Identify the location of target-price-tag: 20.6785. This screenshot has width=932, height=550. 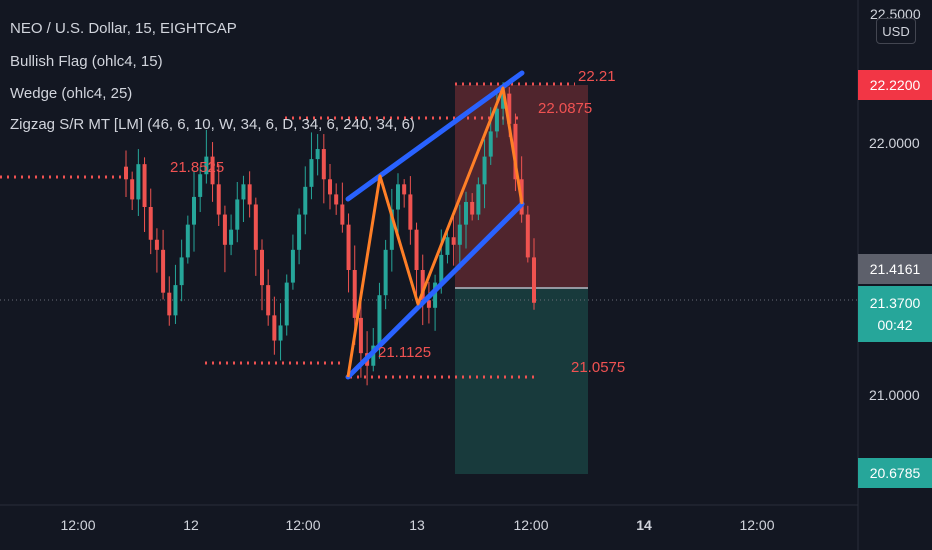
(895, 473).